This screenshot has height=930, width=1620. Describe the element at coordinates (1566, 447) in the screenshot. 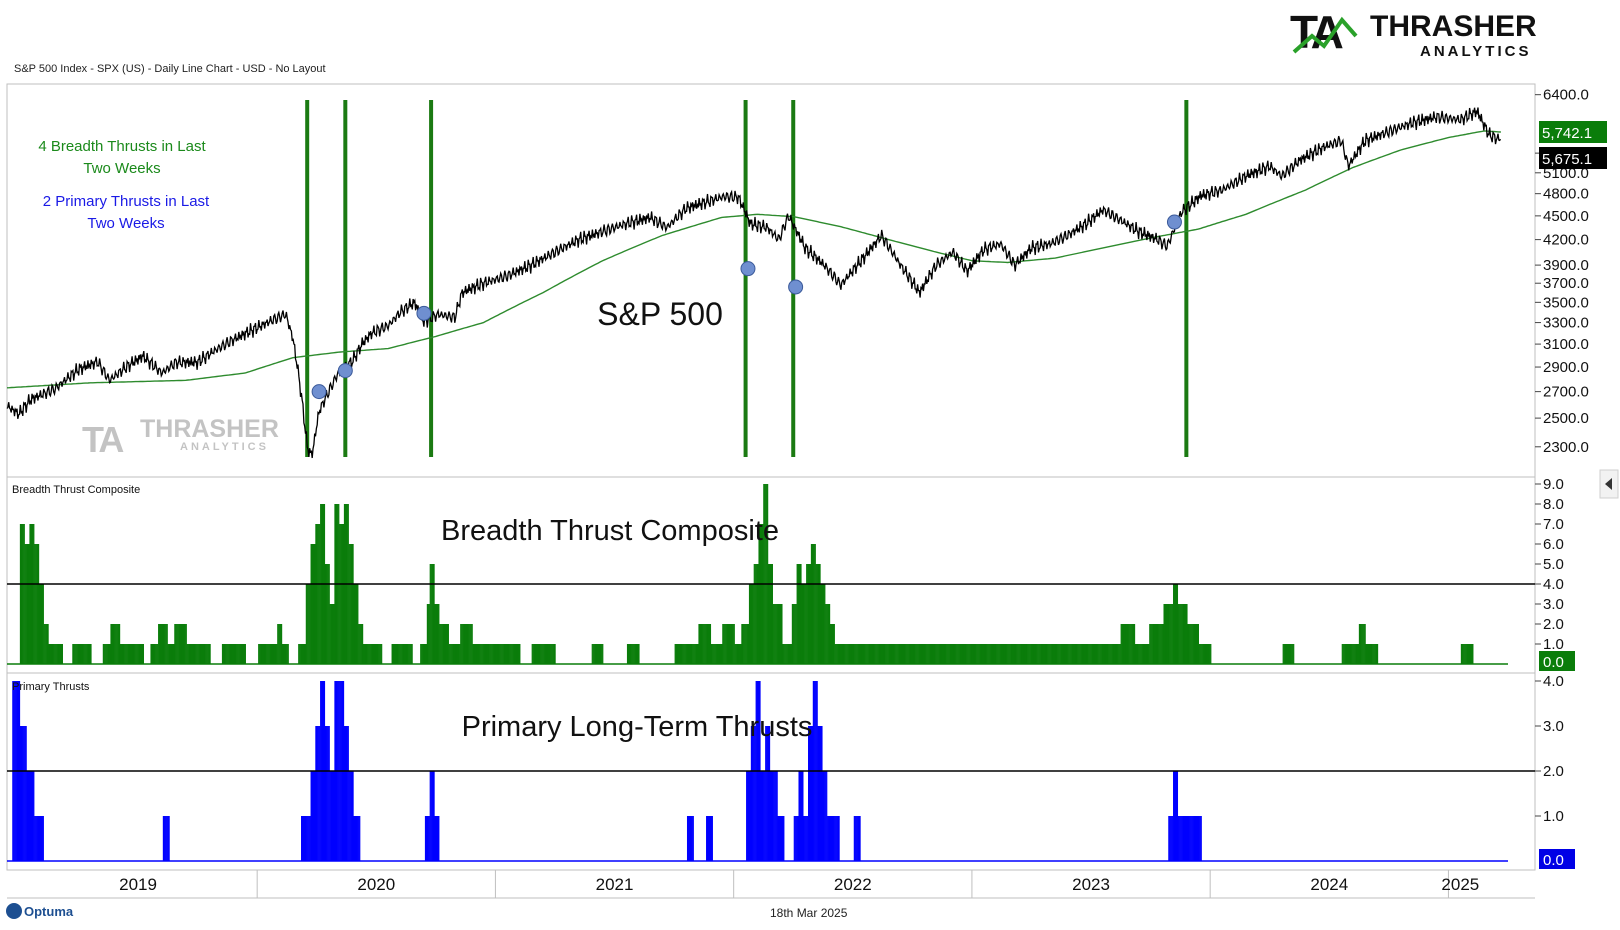

I see `y-tick-label: 2300.0` at that location.